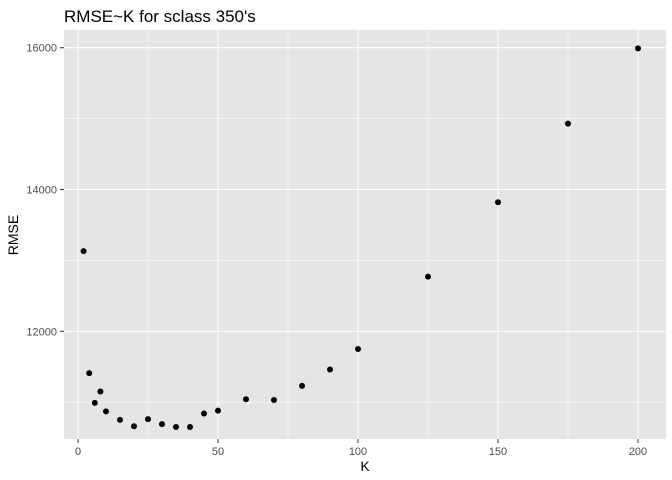  What do you see at coordinates (160, 16) in the screenshot?
I see `chart-title: RMSE~K for sclass 350's` at bounding box center [160, 16].